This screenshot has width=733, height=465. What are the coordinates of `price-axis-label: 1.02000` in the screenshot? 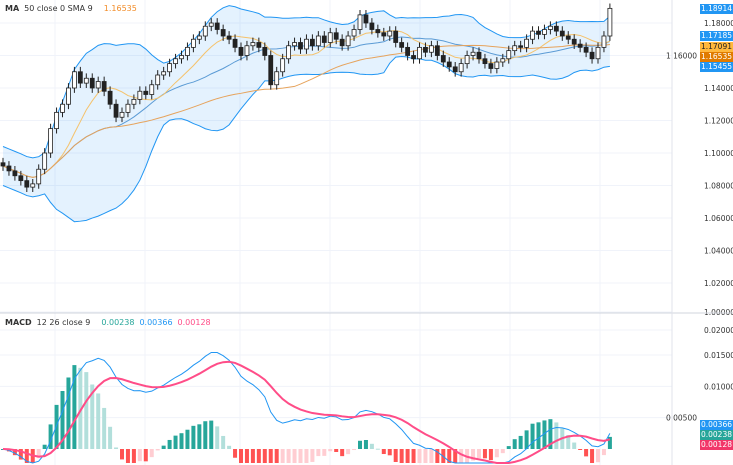 It's located at (718, 283).